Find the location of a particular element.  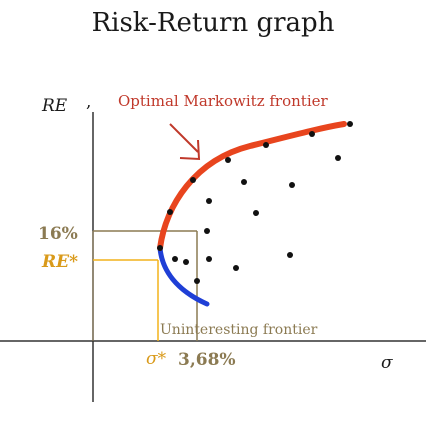

x-star-label: σ* is located at coordinates (156, 359).